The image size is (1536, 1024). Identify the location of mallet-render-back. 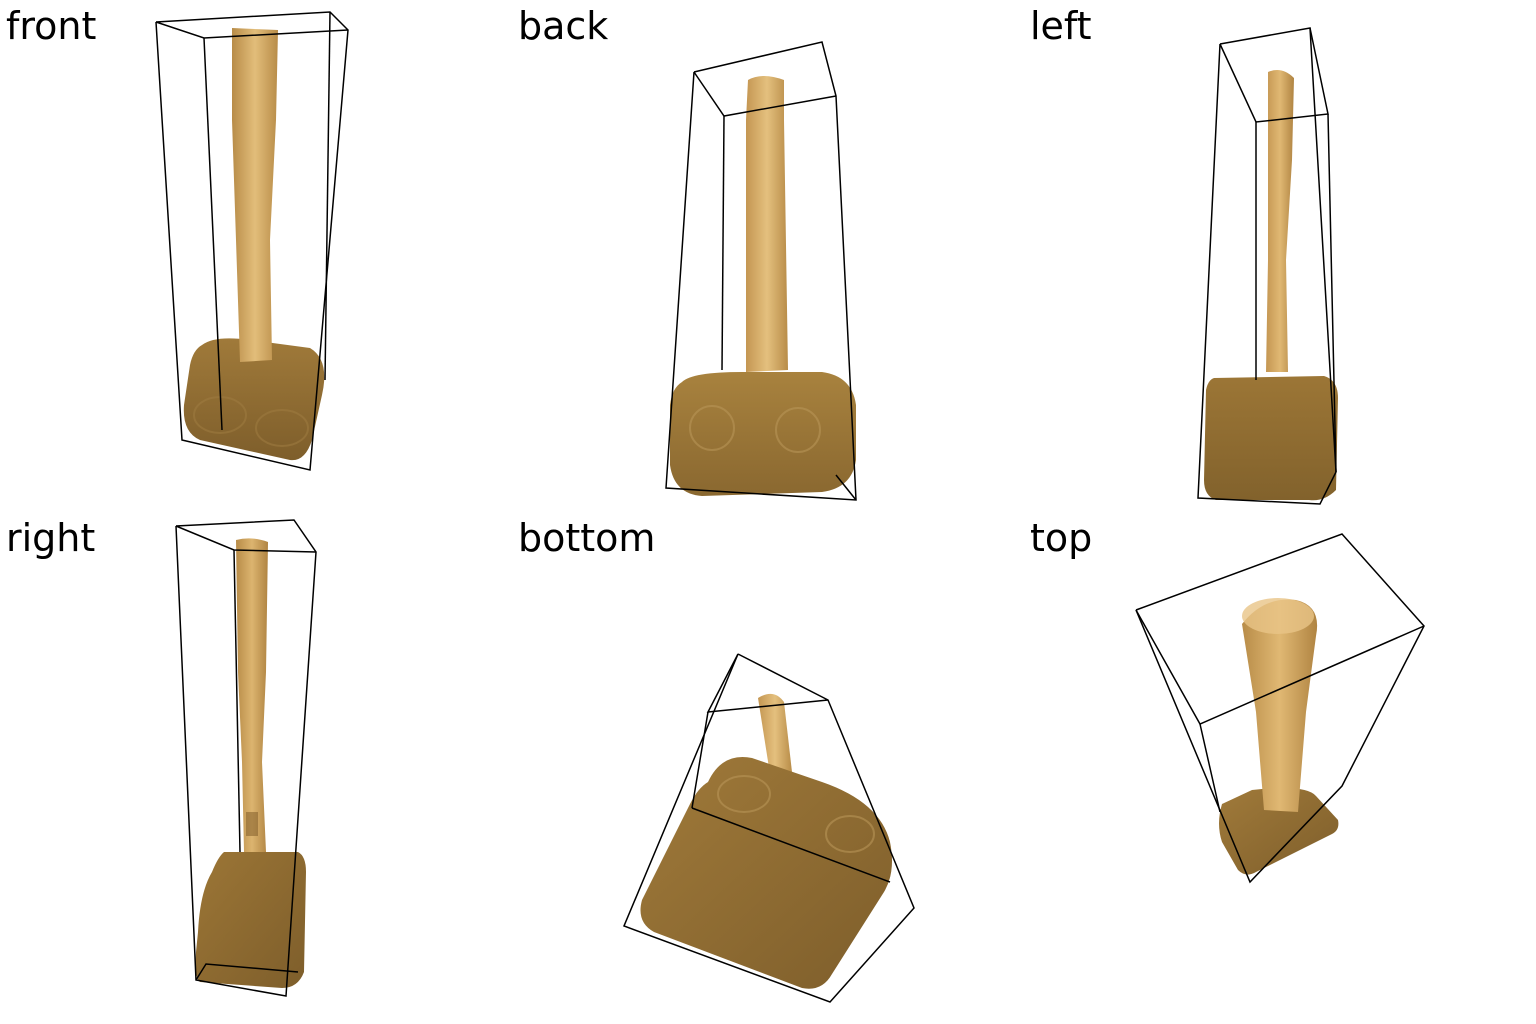
(761, 271).